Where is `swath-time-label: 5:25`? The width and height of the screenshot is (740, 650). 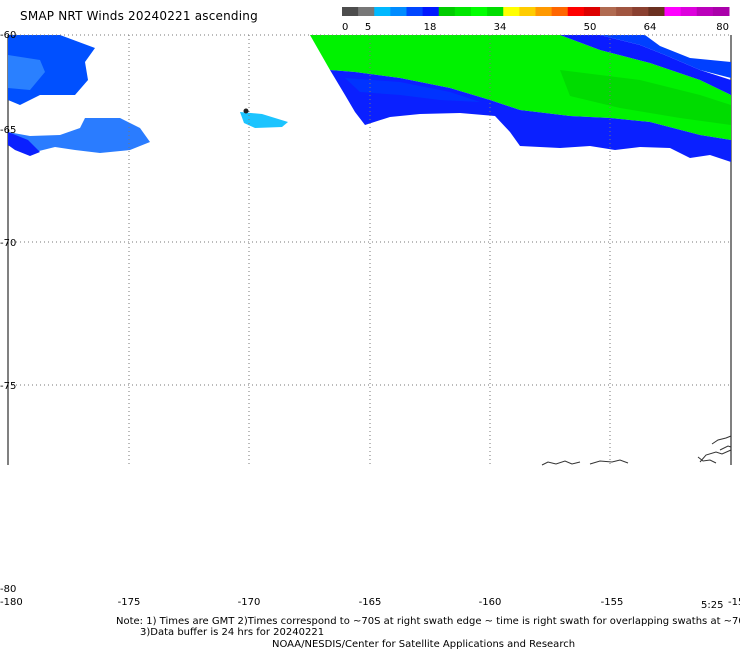 swath-time-label: 5:25 is located at coordinates (712, 605).